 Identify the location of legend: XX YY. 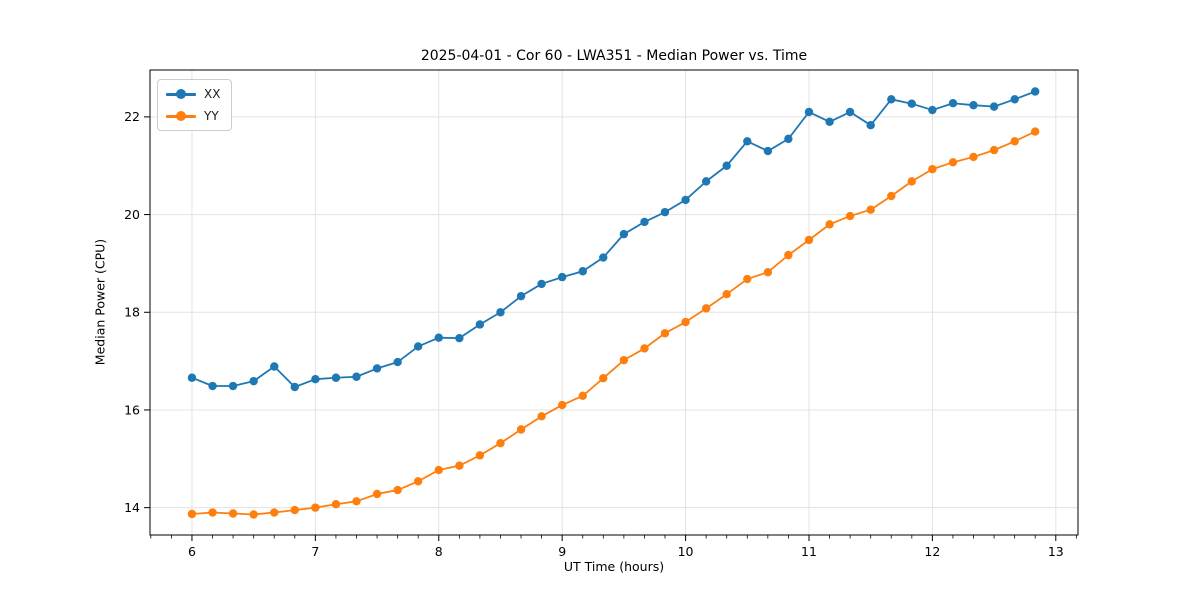
(195, 105).